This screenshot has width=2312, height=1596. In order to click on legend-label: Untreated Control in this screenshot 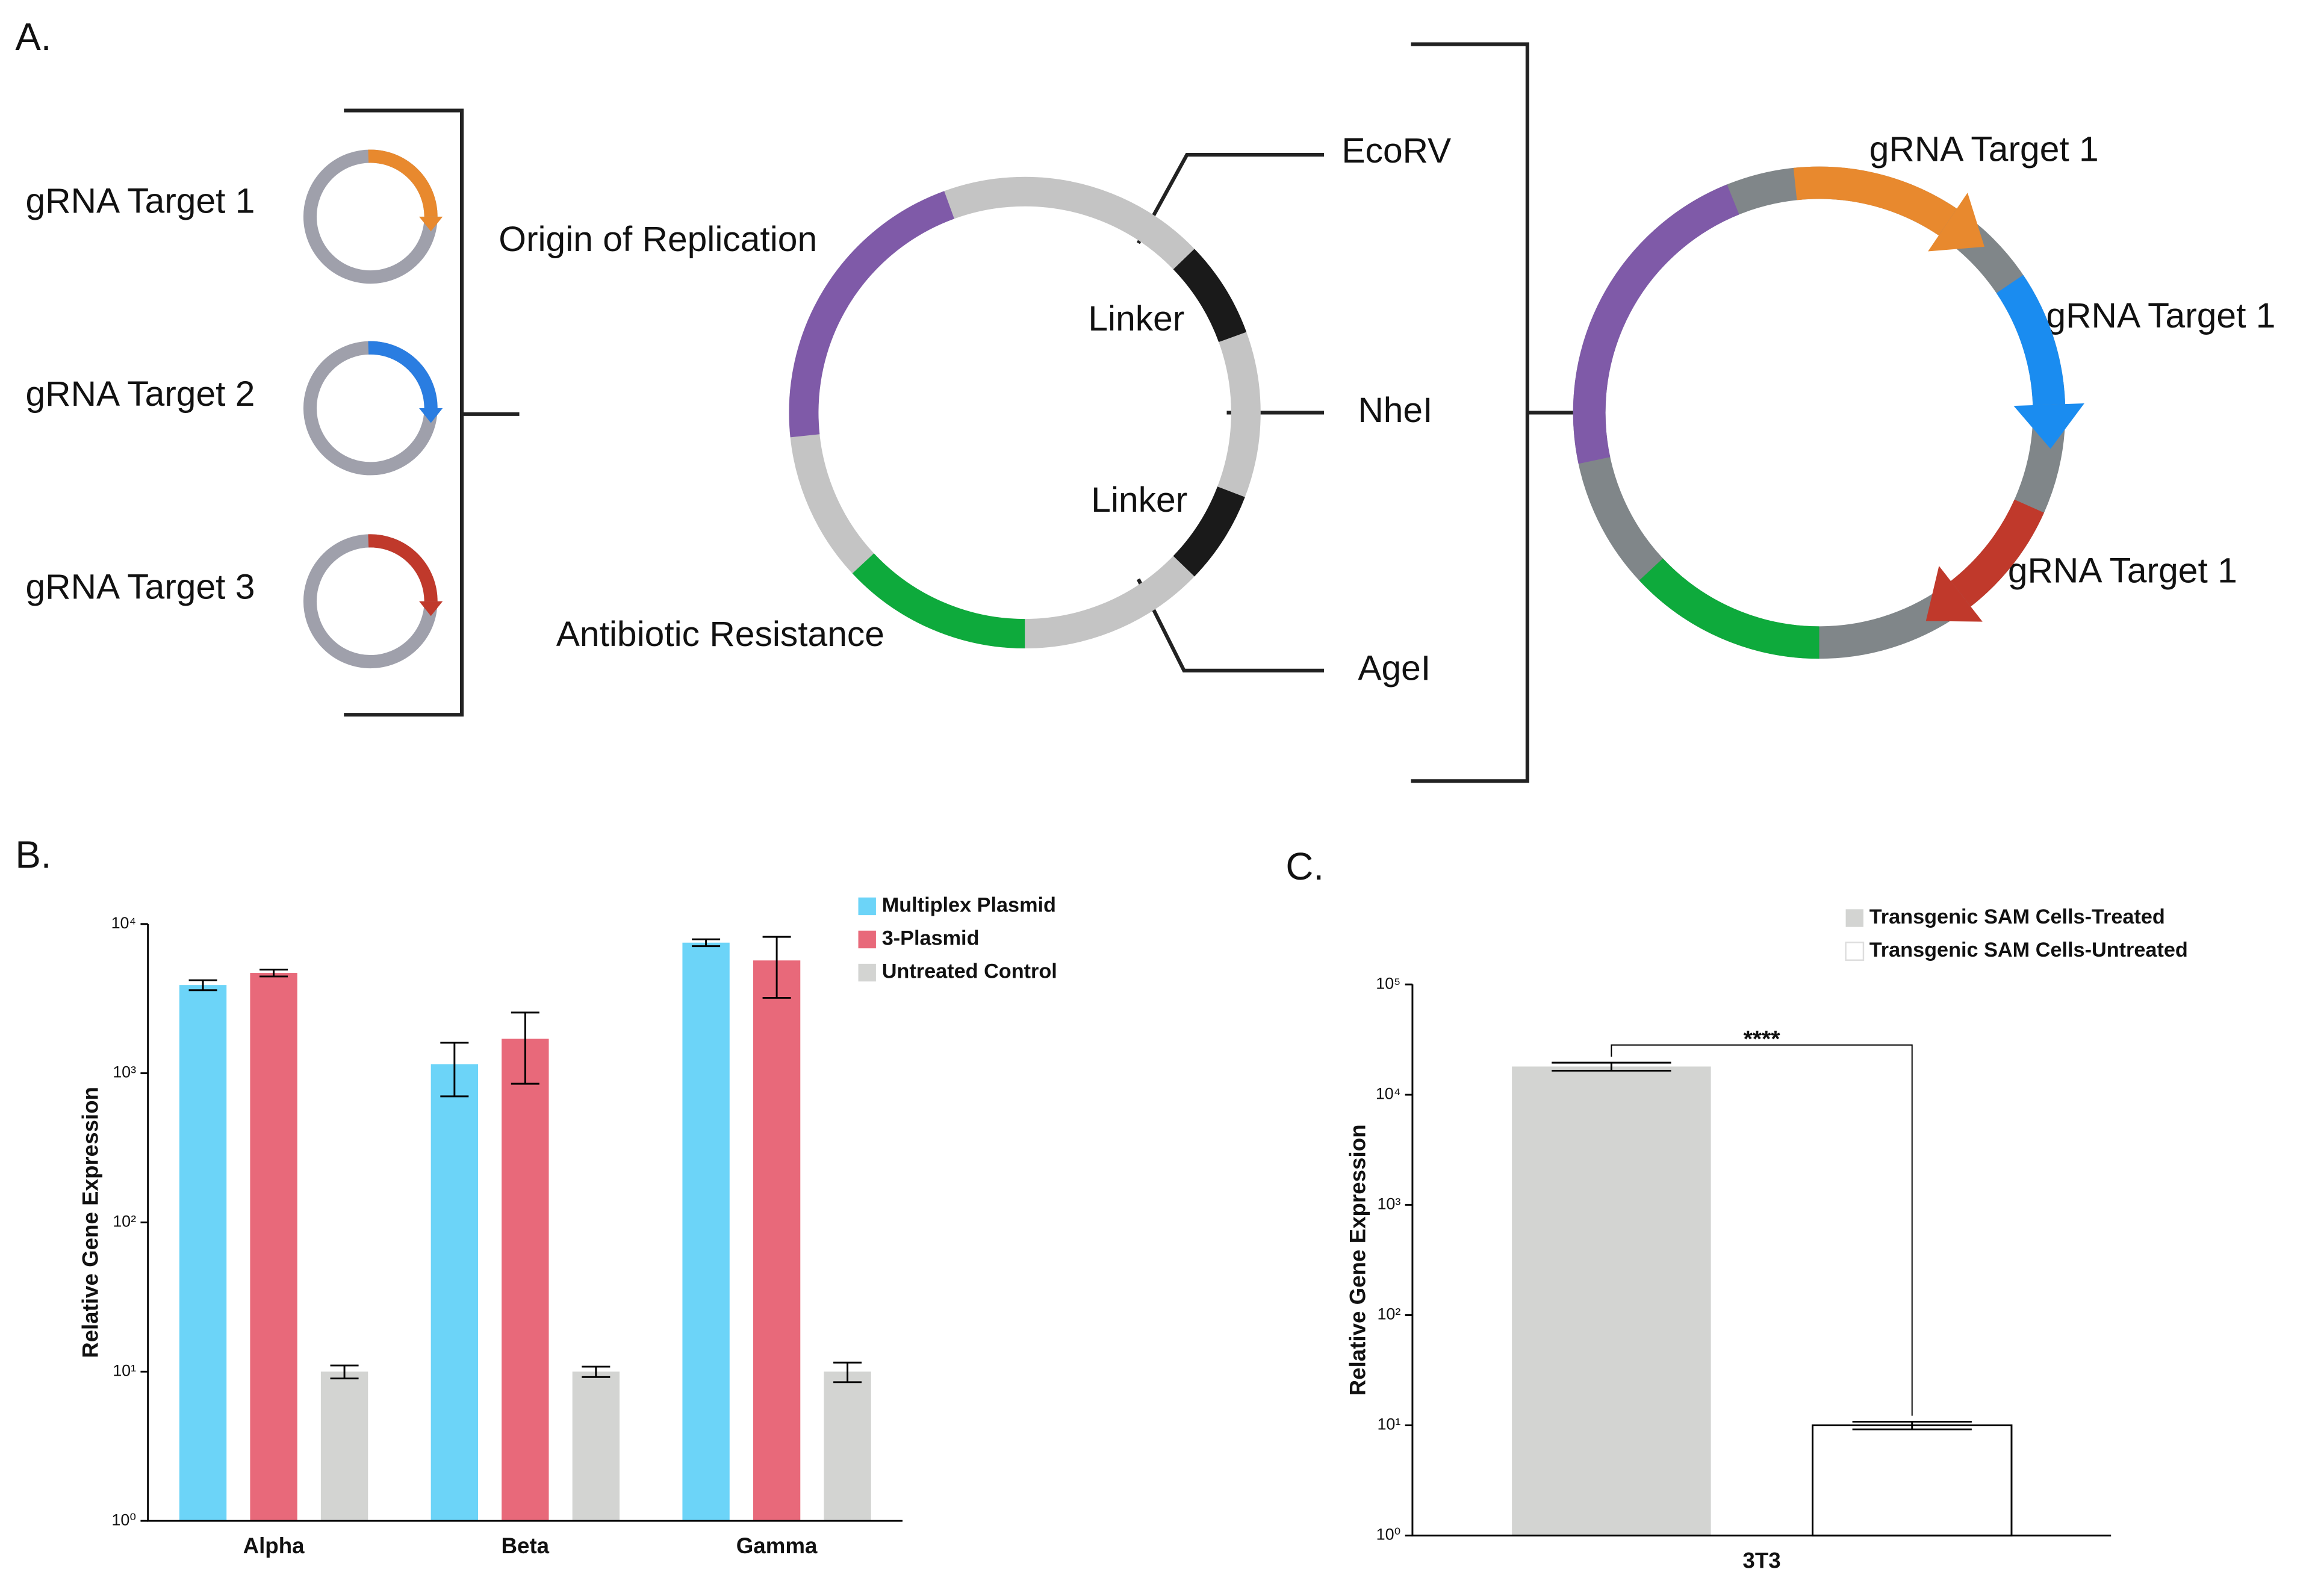, I will do `click(969, 971)`.